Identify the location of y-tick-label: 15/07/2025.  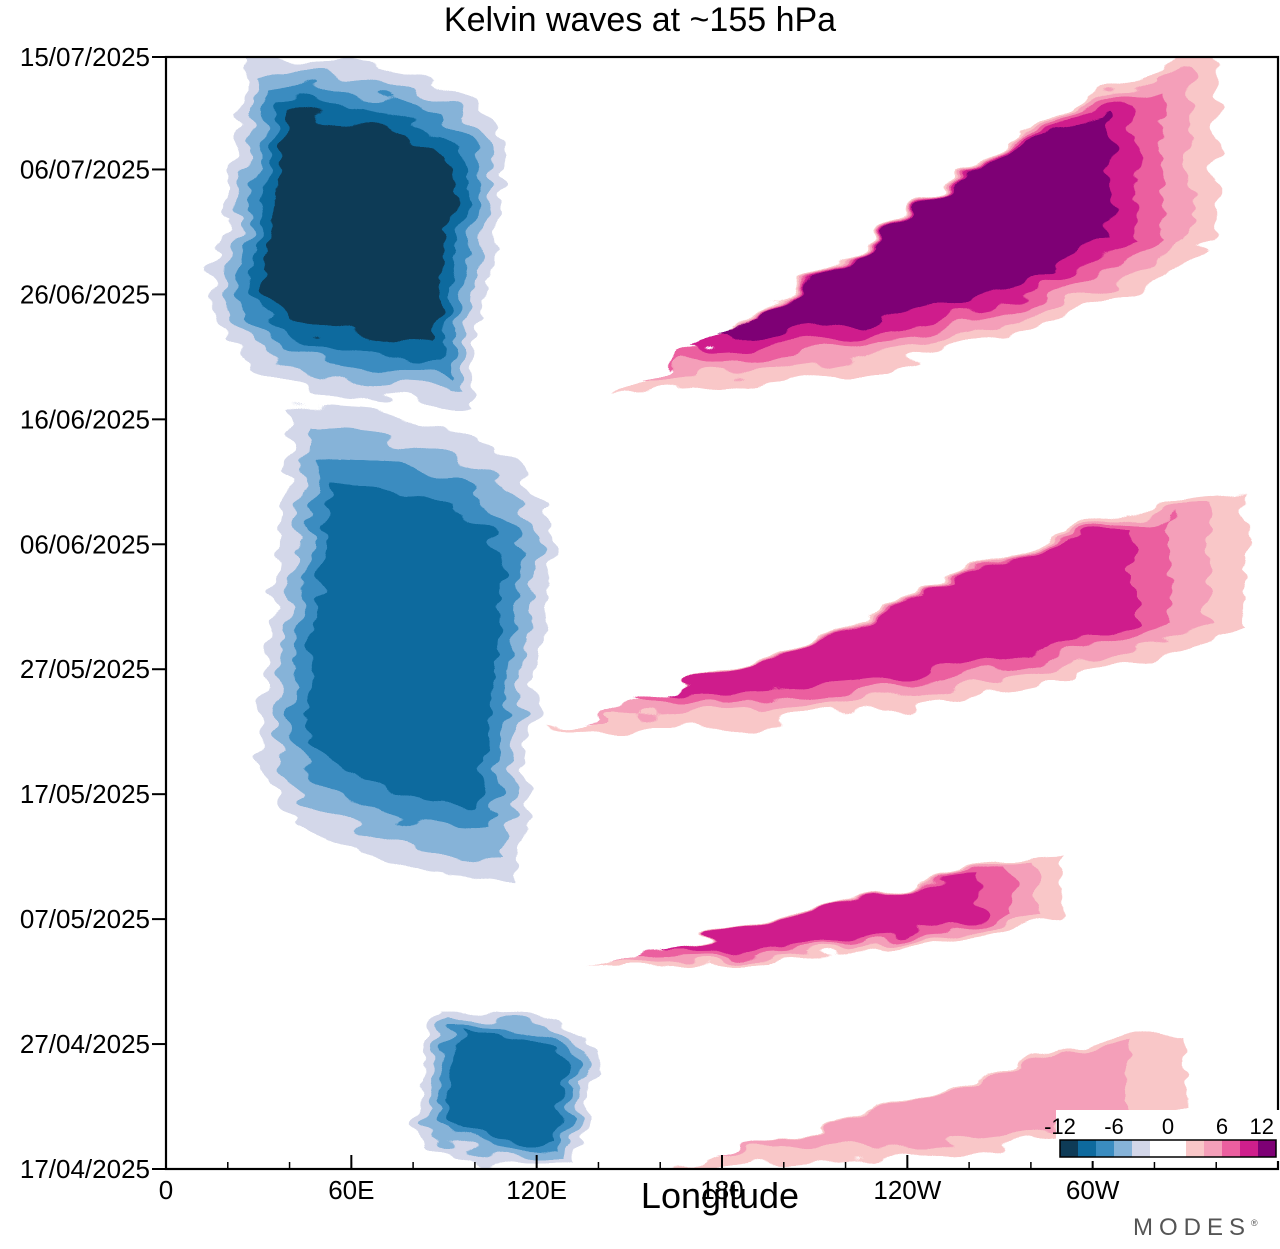
(85, 57).